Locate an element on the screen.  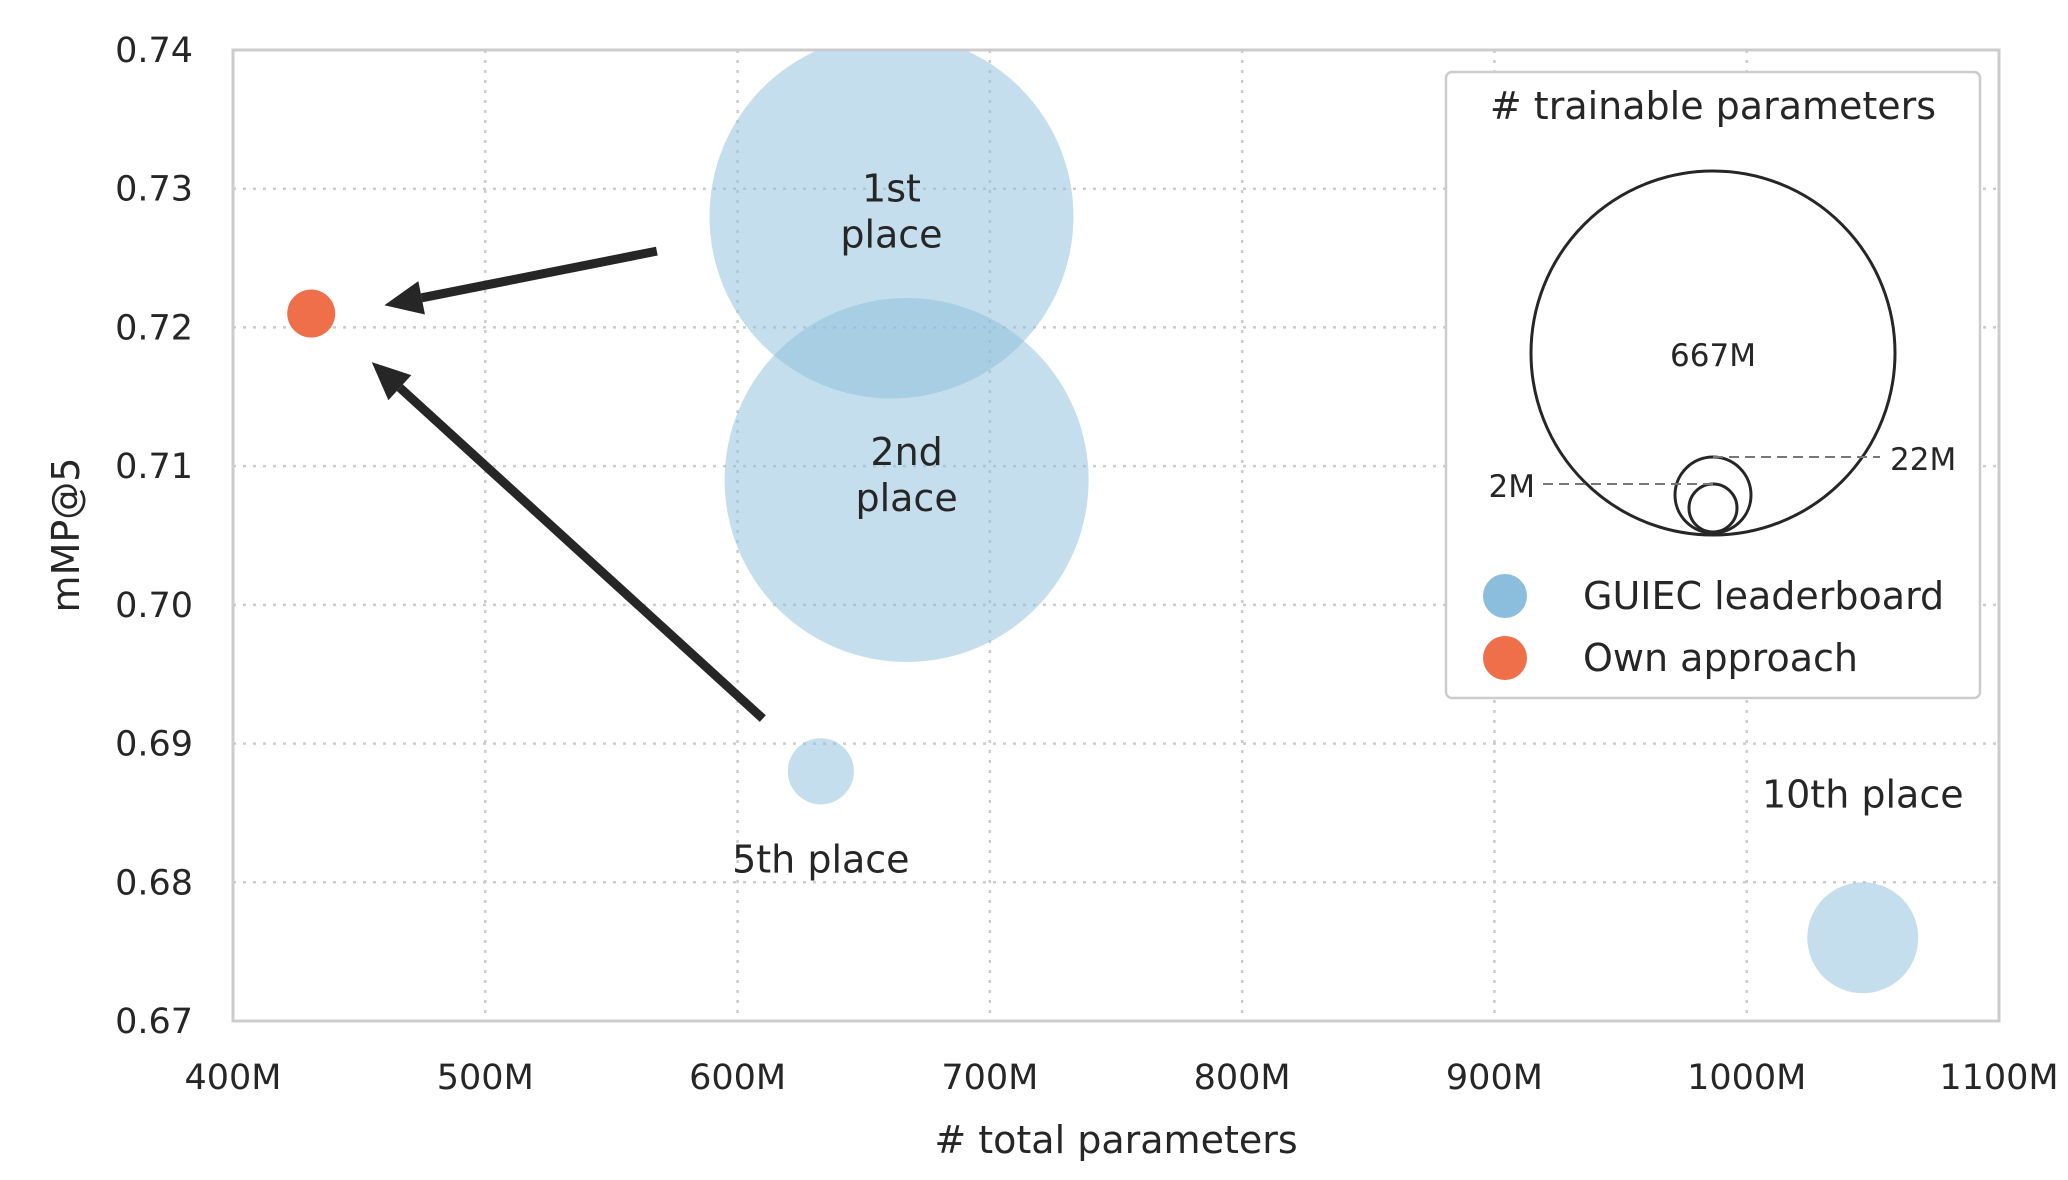
y-tick-label: 0.67 is located at coordinates (154, 1022).